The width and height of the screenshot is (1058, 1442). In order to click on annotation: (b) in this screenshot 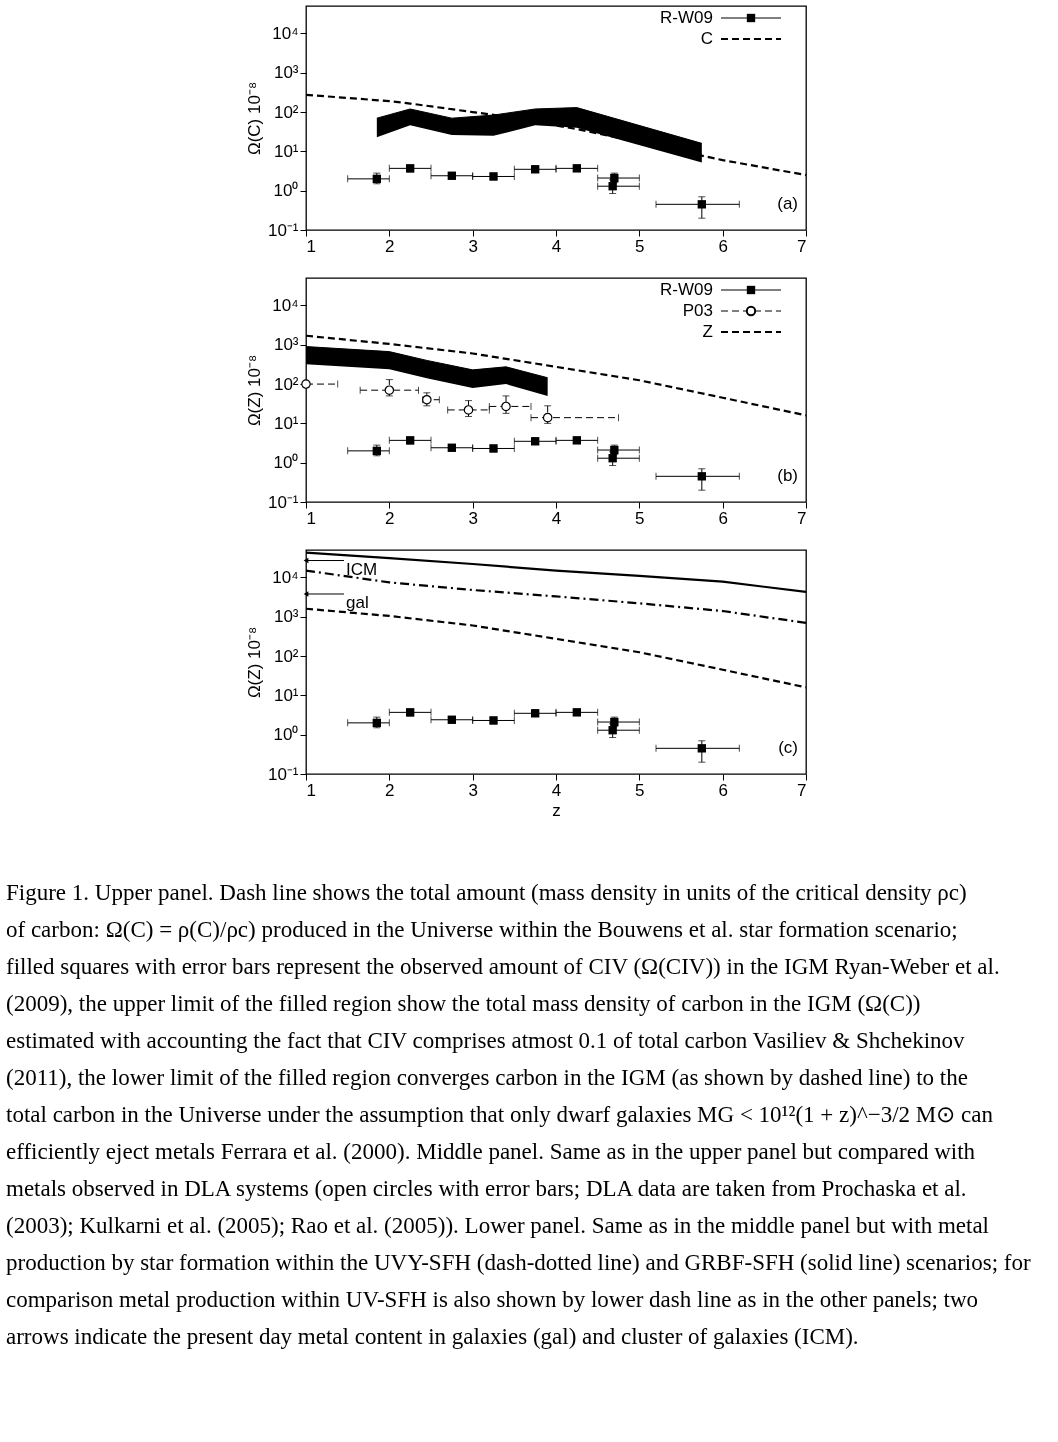, I will do `click(787, 475)`.